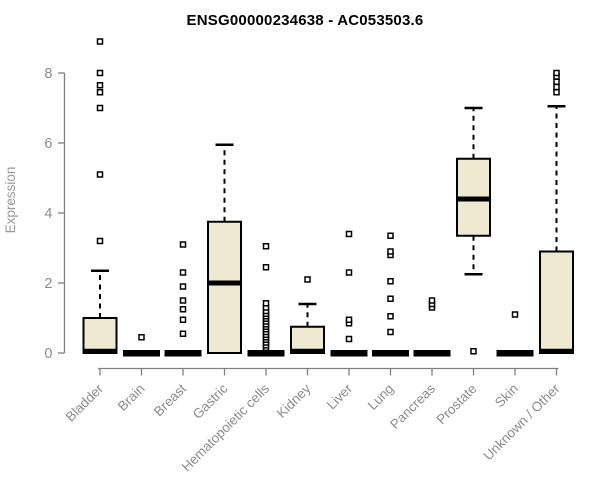  Describe the element at coordinates (515, 314) in the screenshot. I see `outlier-point-skin` at that location.